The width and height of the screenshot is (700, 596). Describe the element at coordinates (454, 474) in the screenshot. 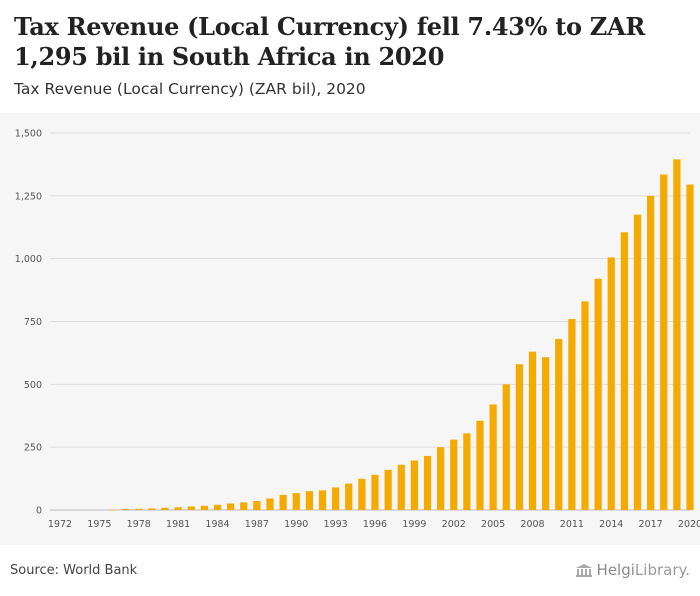

I see `bar-2002` at that location.